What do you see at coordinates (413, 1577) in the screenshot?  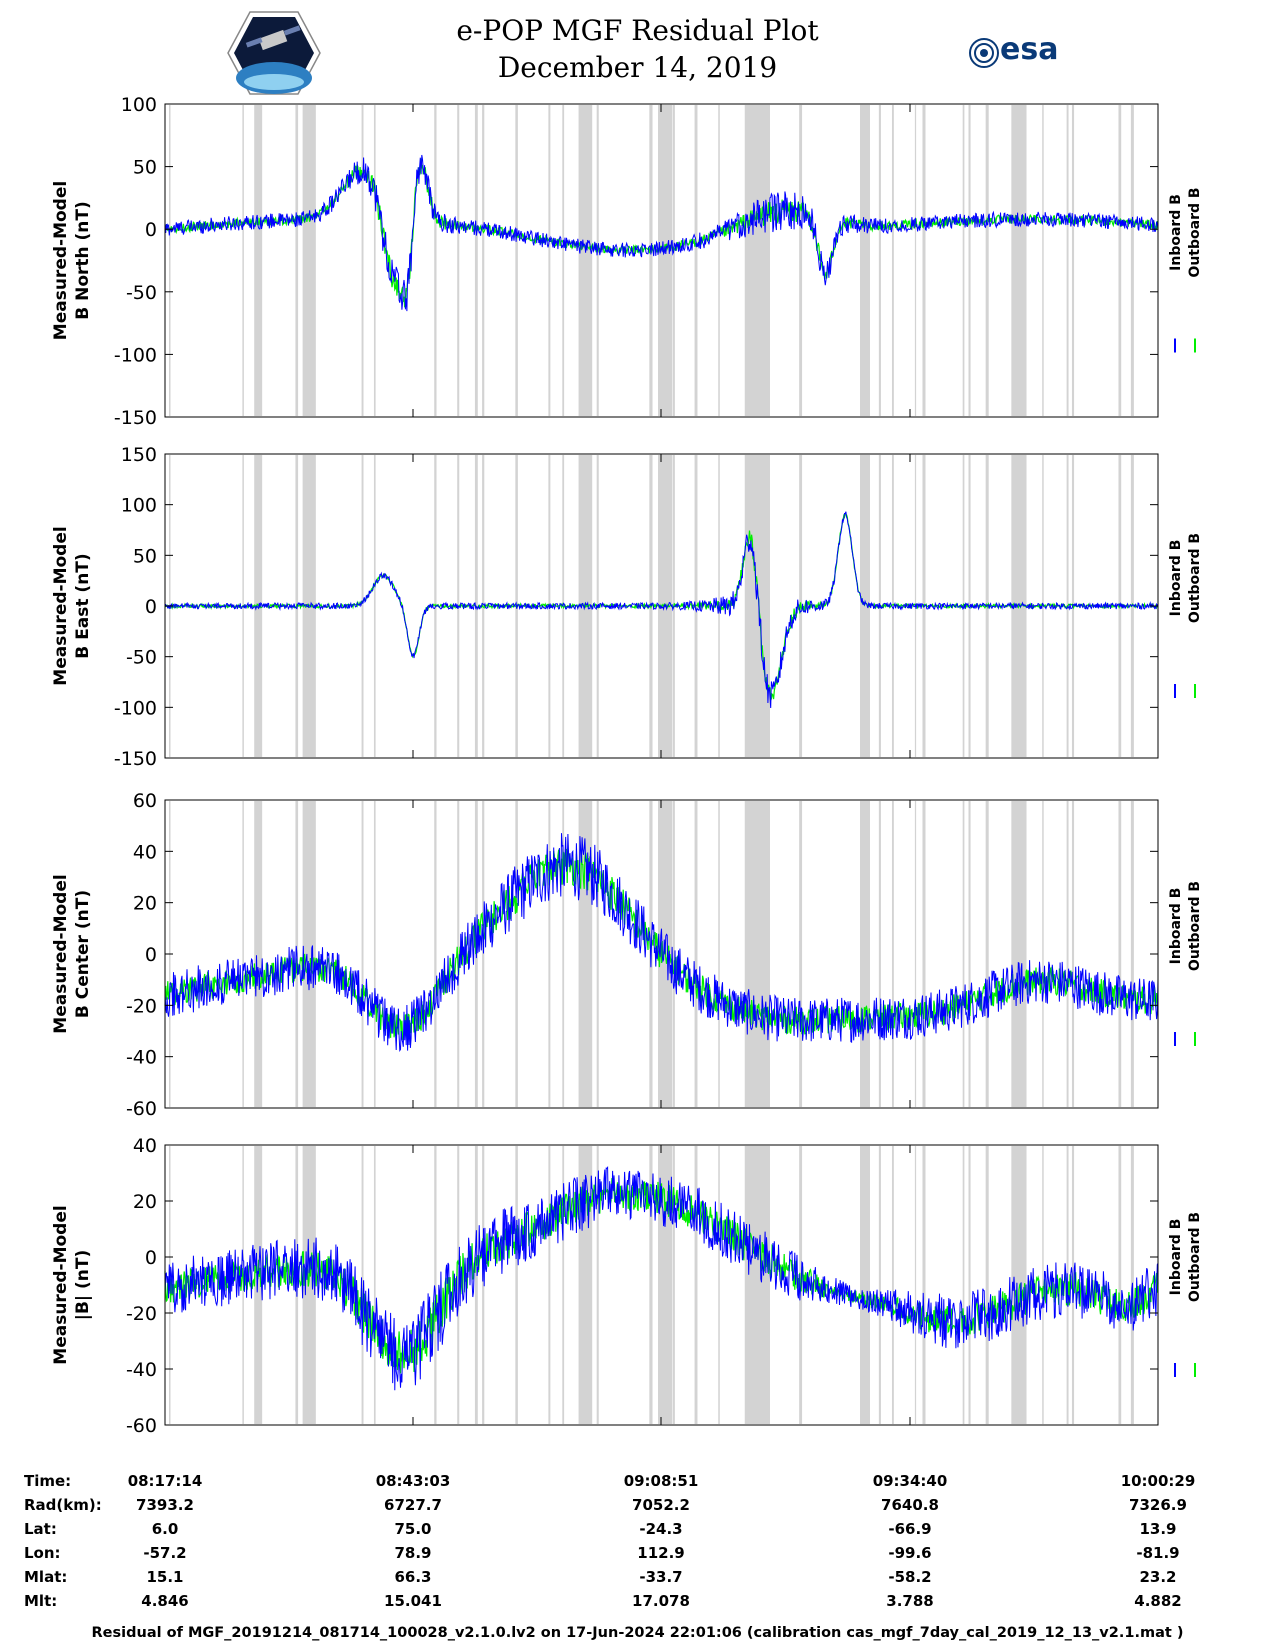 I see `ephemeris-value-mlat: 66.3` at bounding box center [413, 1577].